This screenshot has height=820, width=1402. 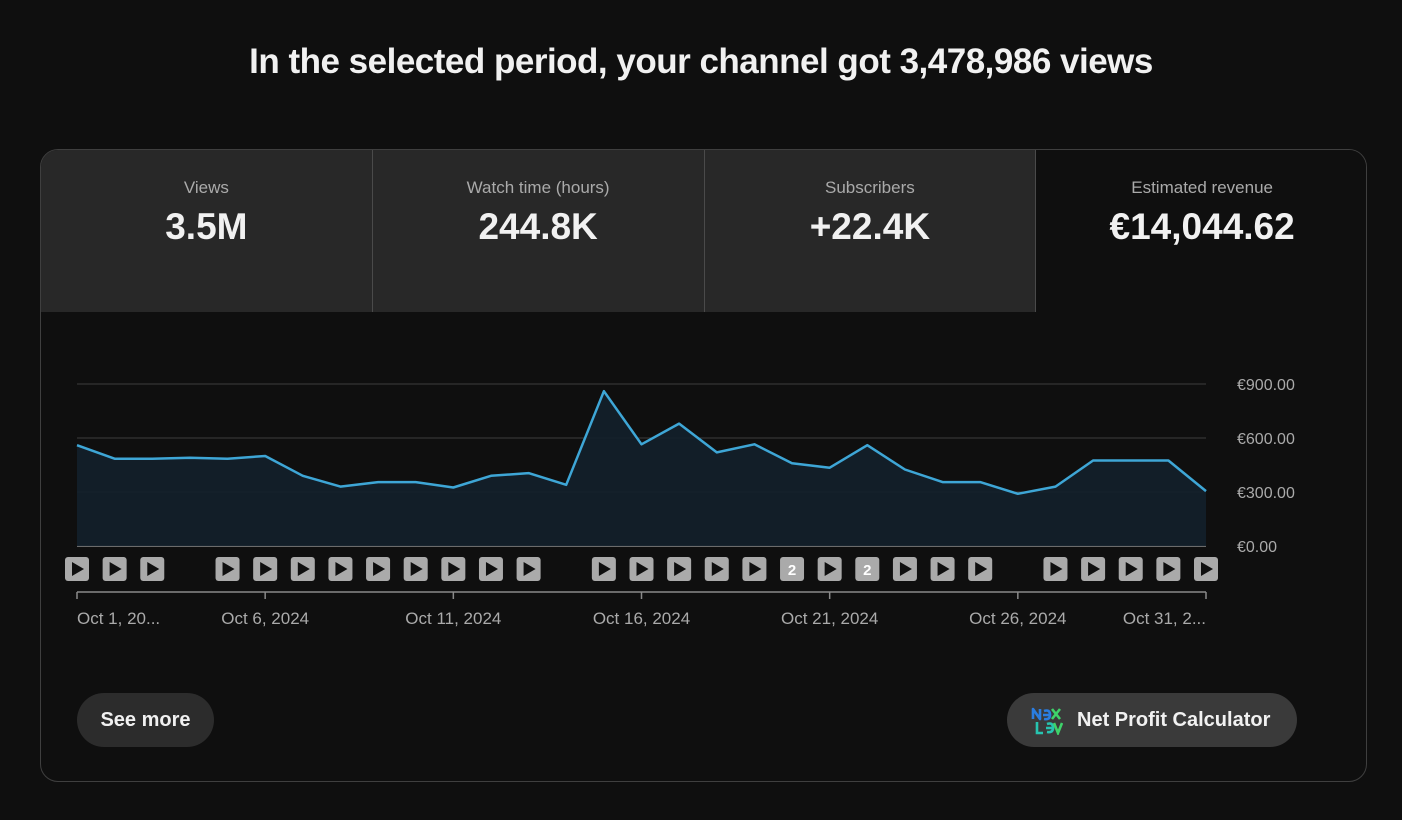 What do you see at coordinates (538, 226) in the screenshot?
I see `tab-watch-time-value: 244.8K` at bounding box center [538, 226].